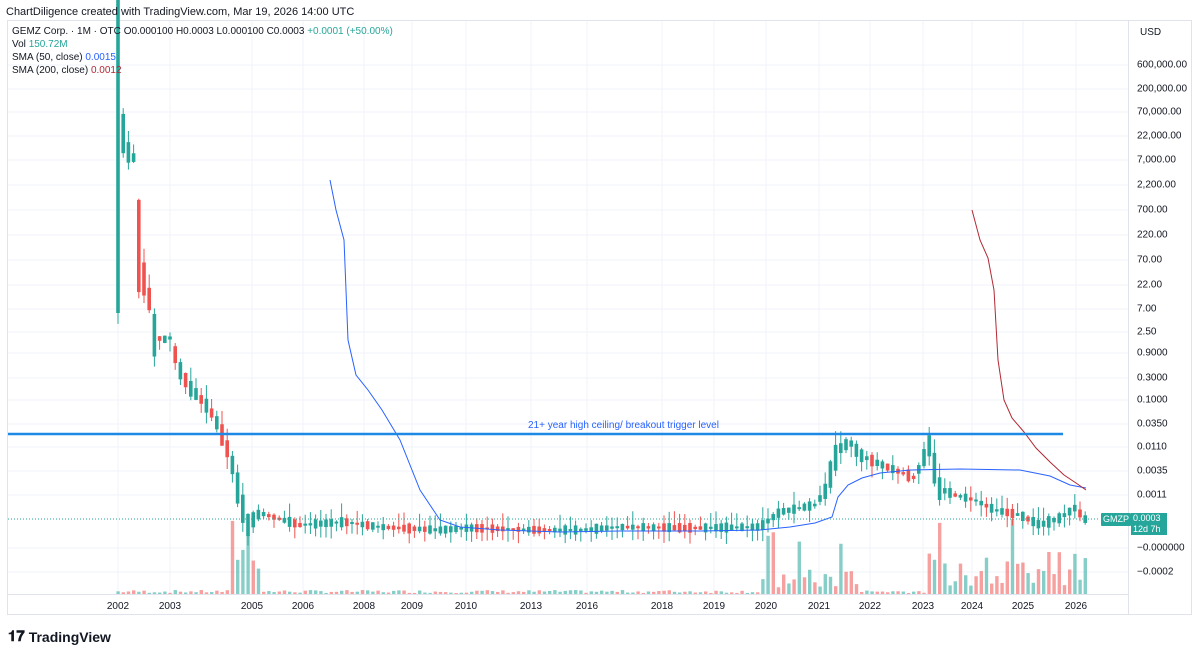  What do you see at coordinates (19, 44) in the screenshot?
I see `legend-vol-label: Vol` at bounding box center [19, 44].